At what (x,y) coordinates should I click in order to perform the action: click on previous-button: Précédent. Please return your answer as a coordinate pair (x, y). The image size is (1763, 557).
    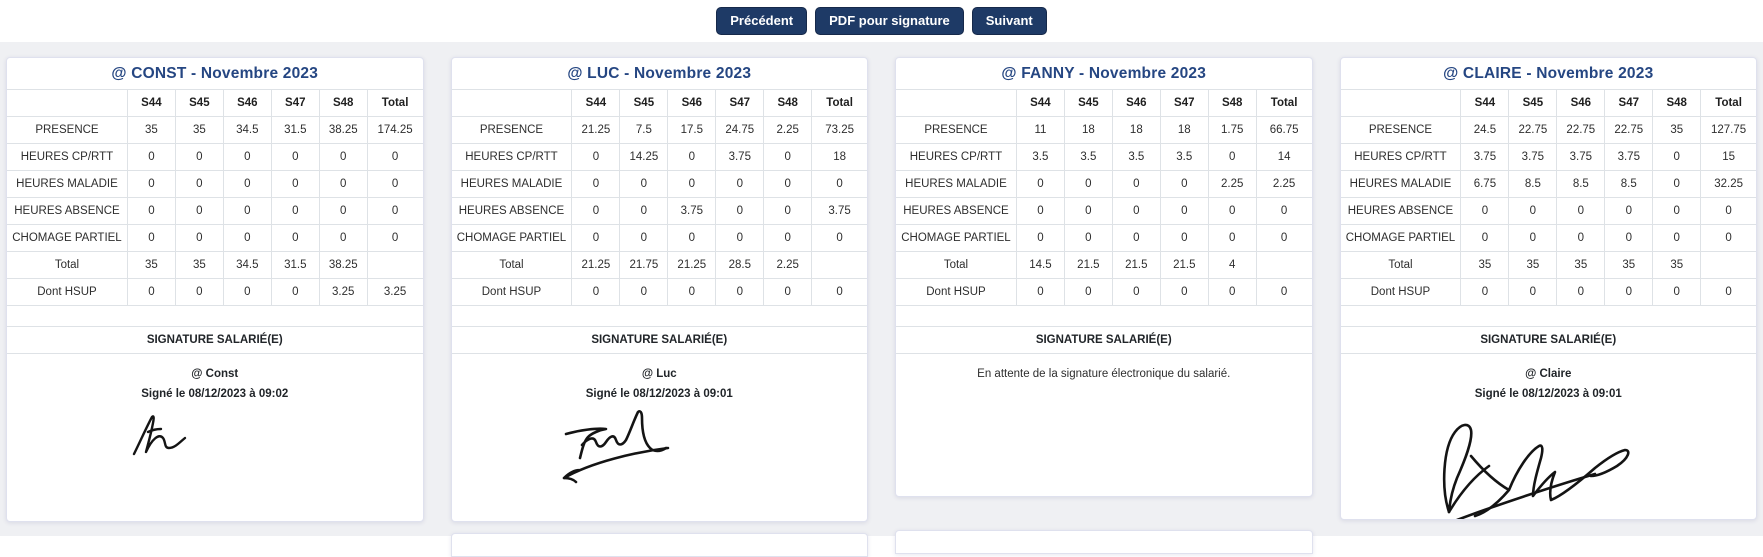
    Looking at the image, I should click on (762, 21).